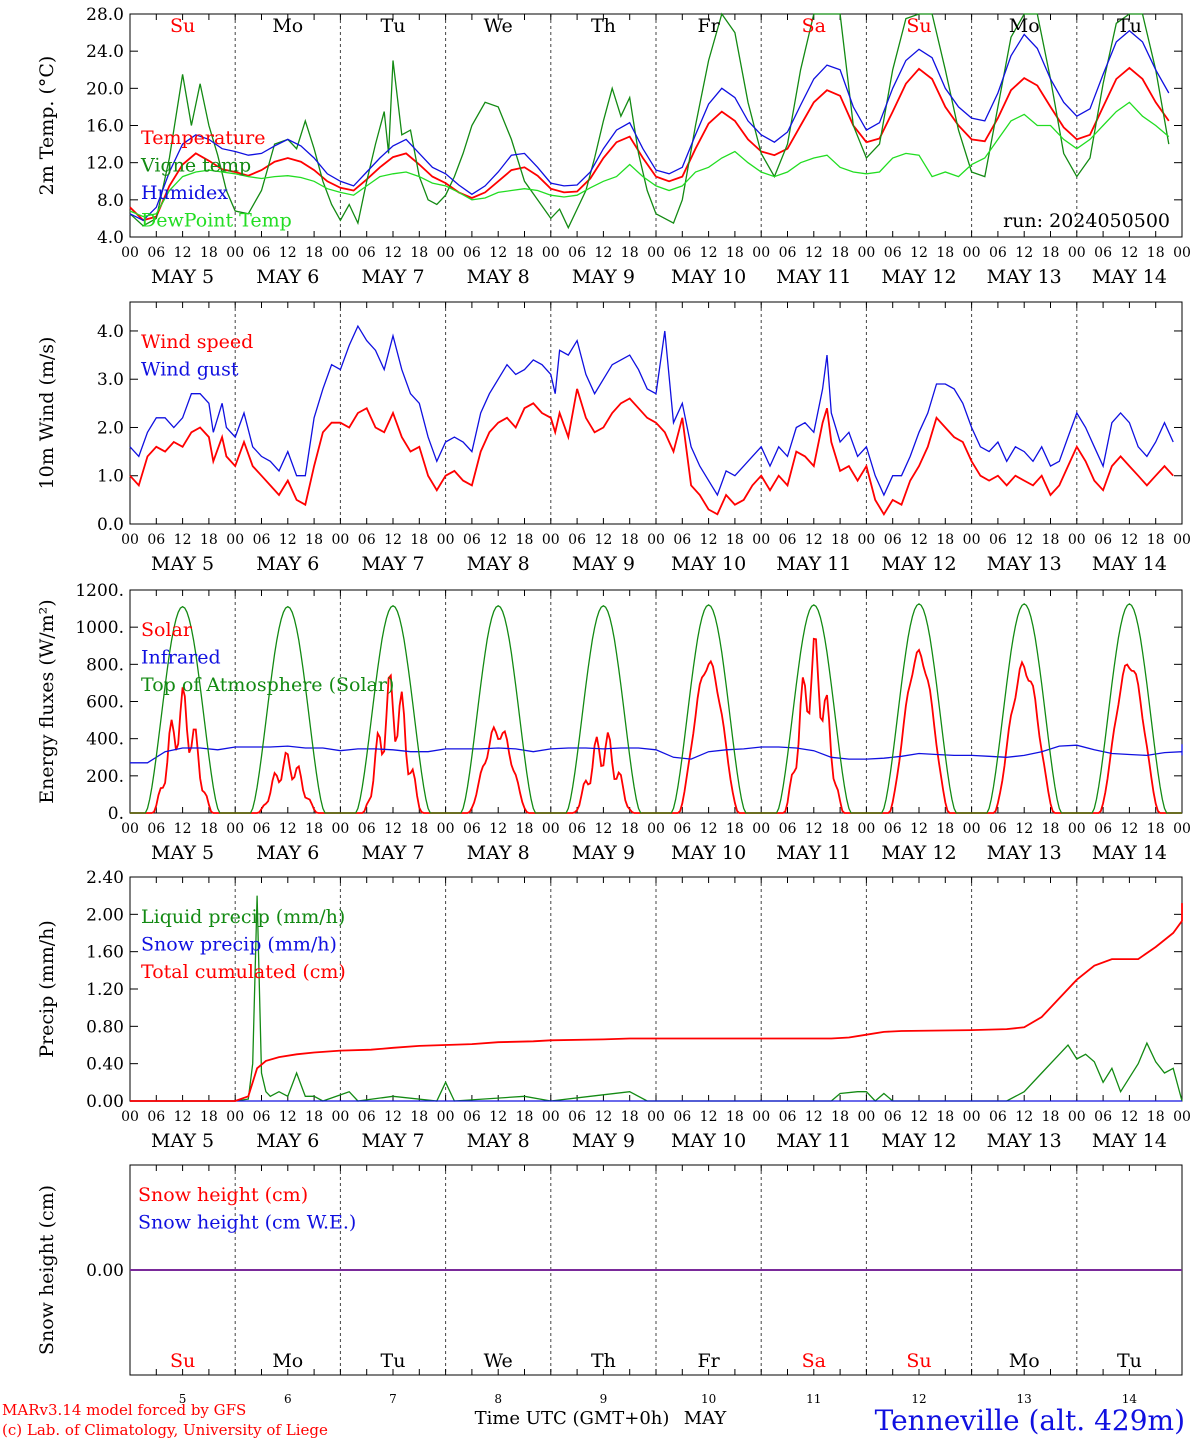 This screenshot has height=1440, width=1194. What do you see at coordinates (649, 125) in the screenshot?
I see `series-line-humidex` at bounding box center [649, 125].